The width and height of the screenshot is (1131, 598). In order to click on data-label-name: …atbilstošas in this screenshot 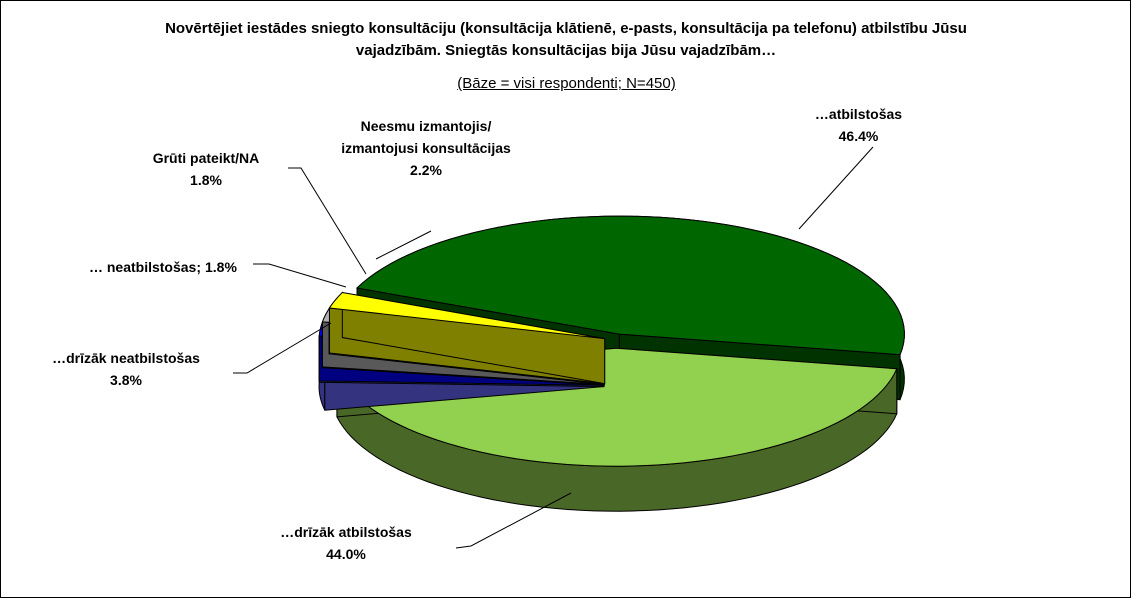, I will do `click(858, 114)`.